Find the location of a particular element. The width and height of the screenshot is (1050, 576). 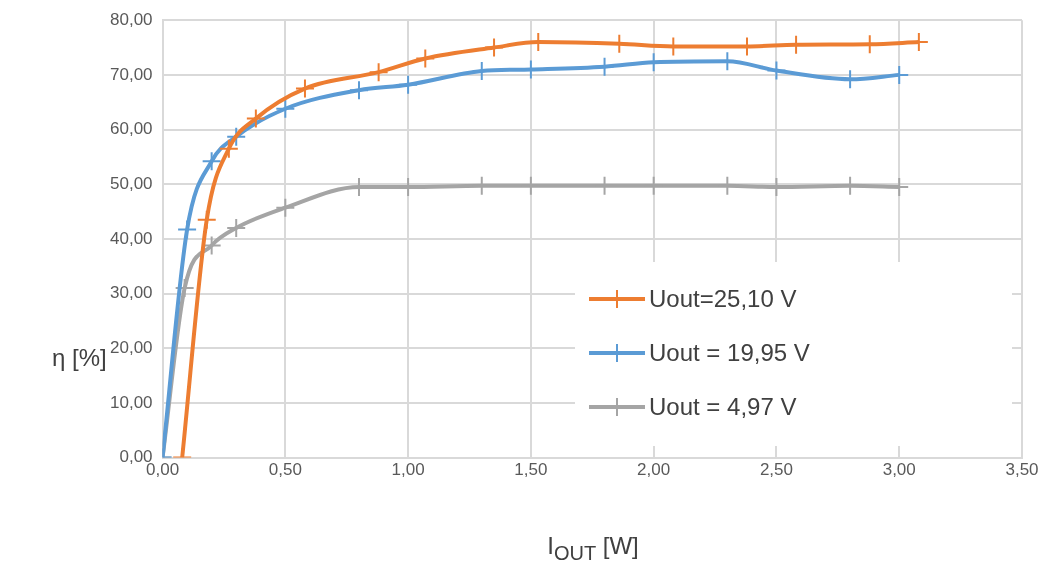

x-tick-label: 3,50 is located at coordinates (1022, 470).